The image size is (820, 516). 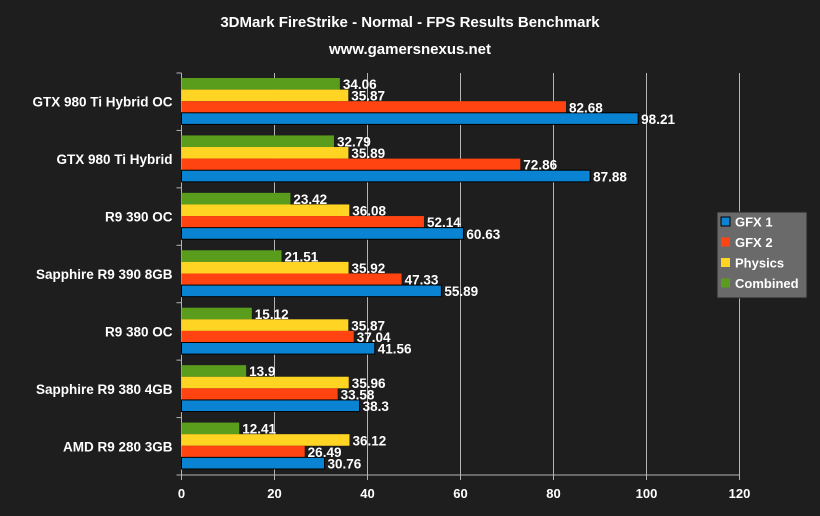 What do you see at coordinates (104, 389) in the screenshot?
I see `category-label: Sapphire R9 380 4GB` at bounding box center [104, 389].